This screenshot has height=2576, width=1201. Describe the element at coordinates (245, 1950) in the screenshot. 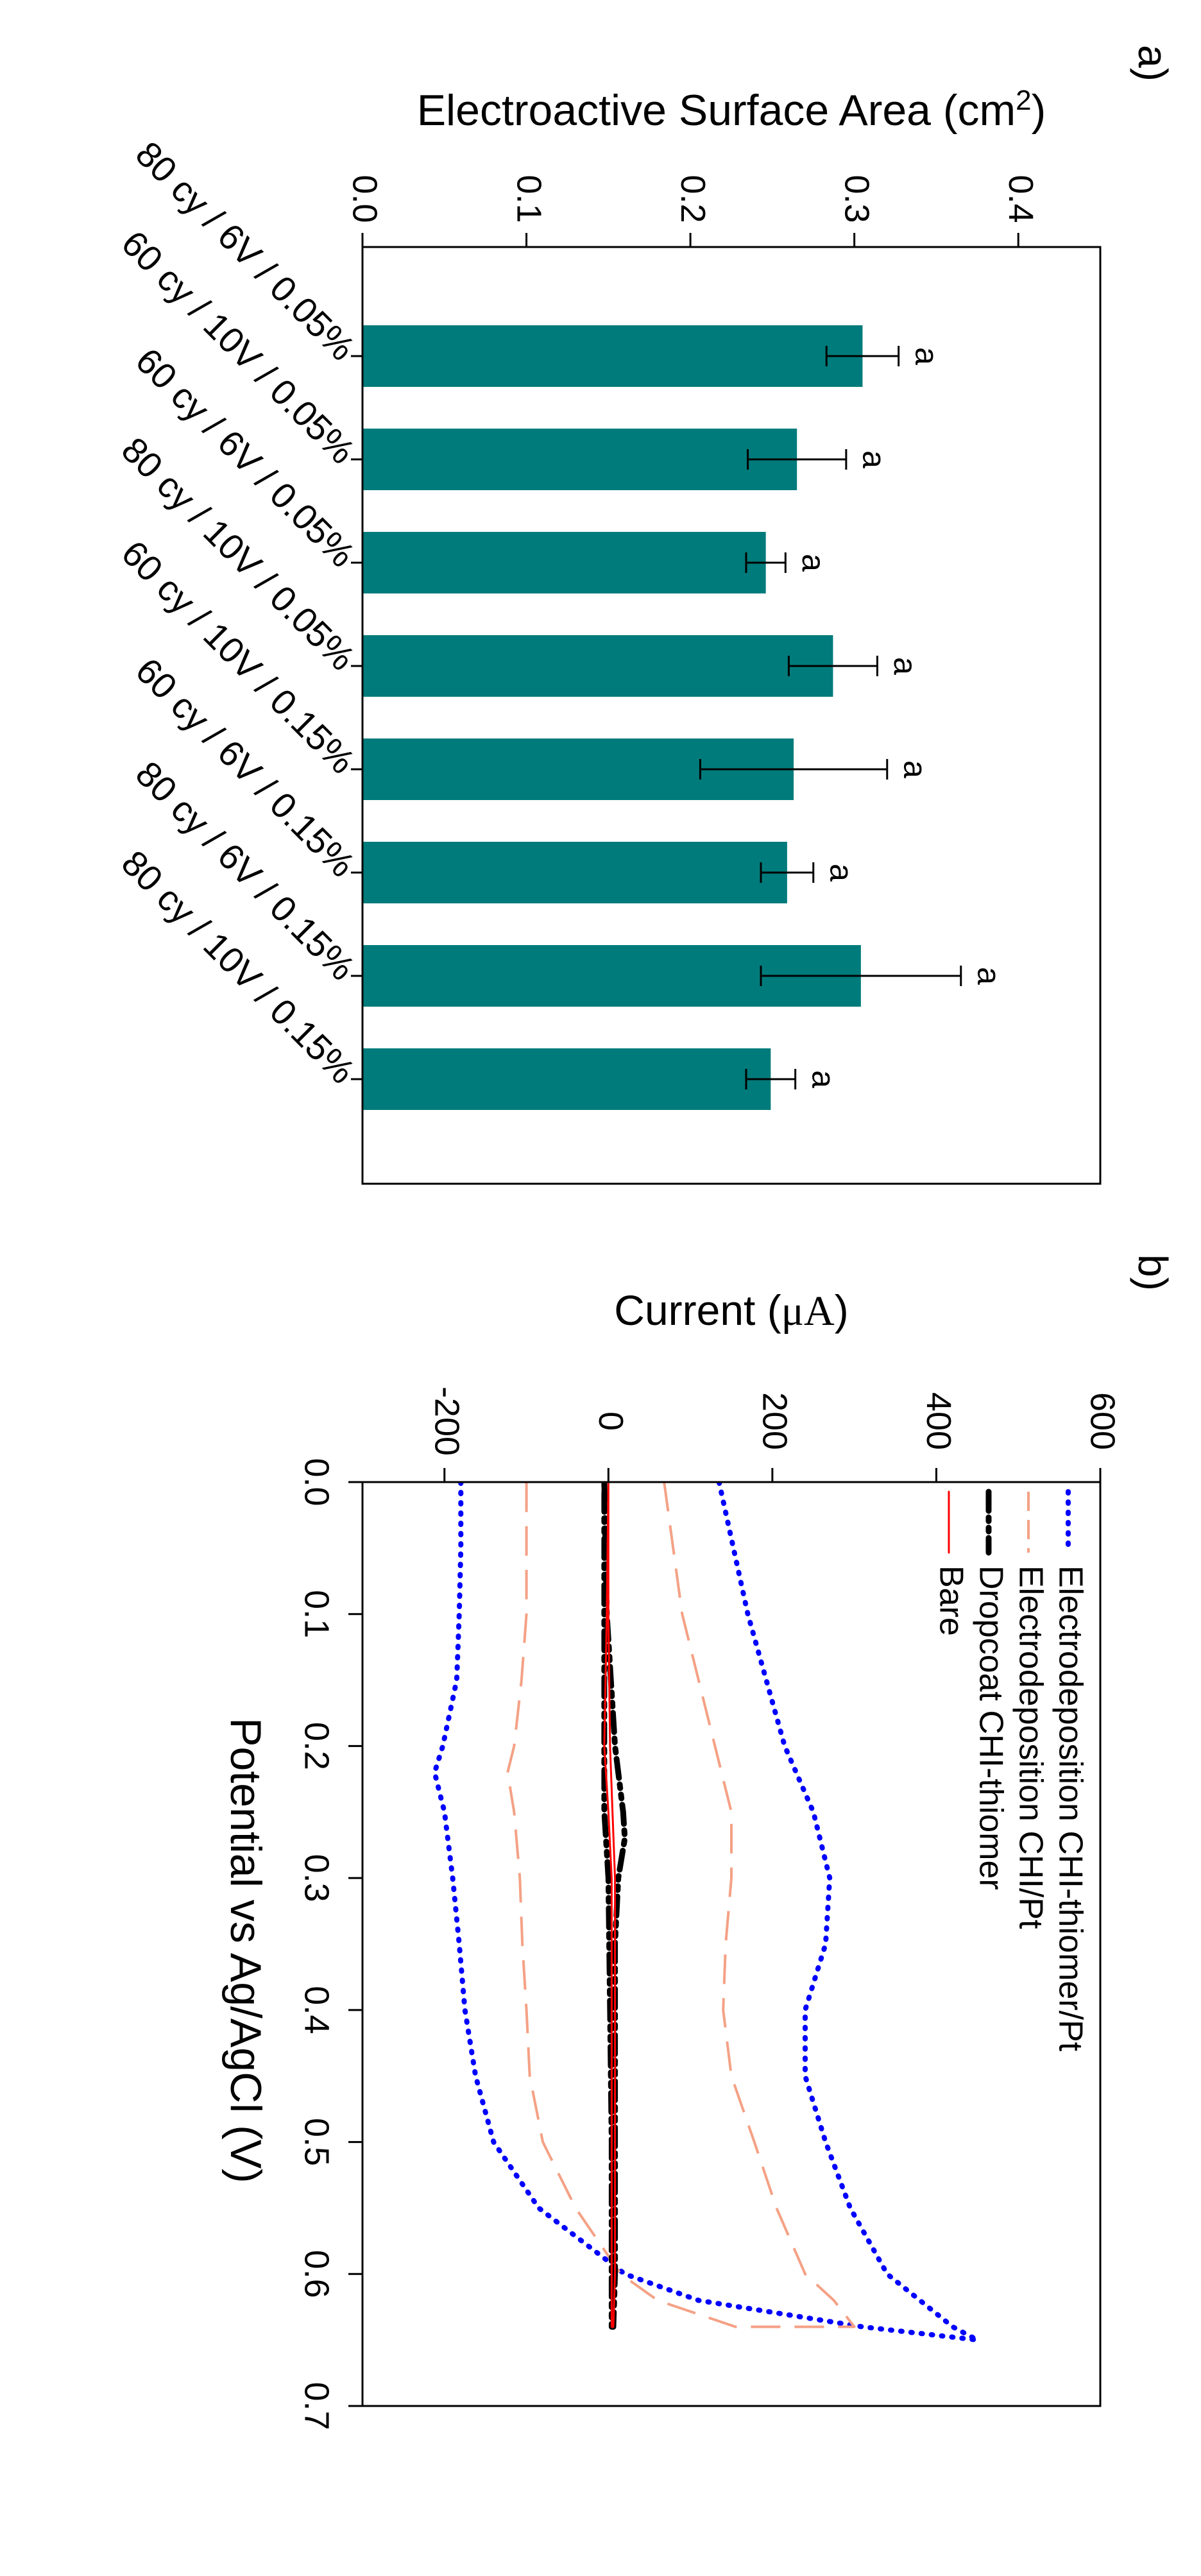

I see `panel-b-x-axis-label: Potential vs Ag/AgCl (V)` at that location.